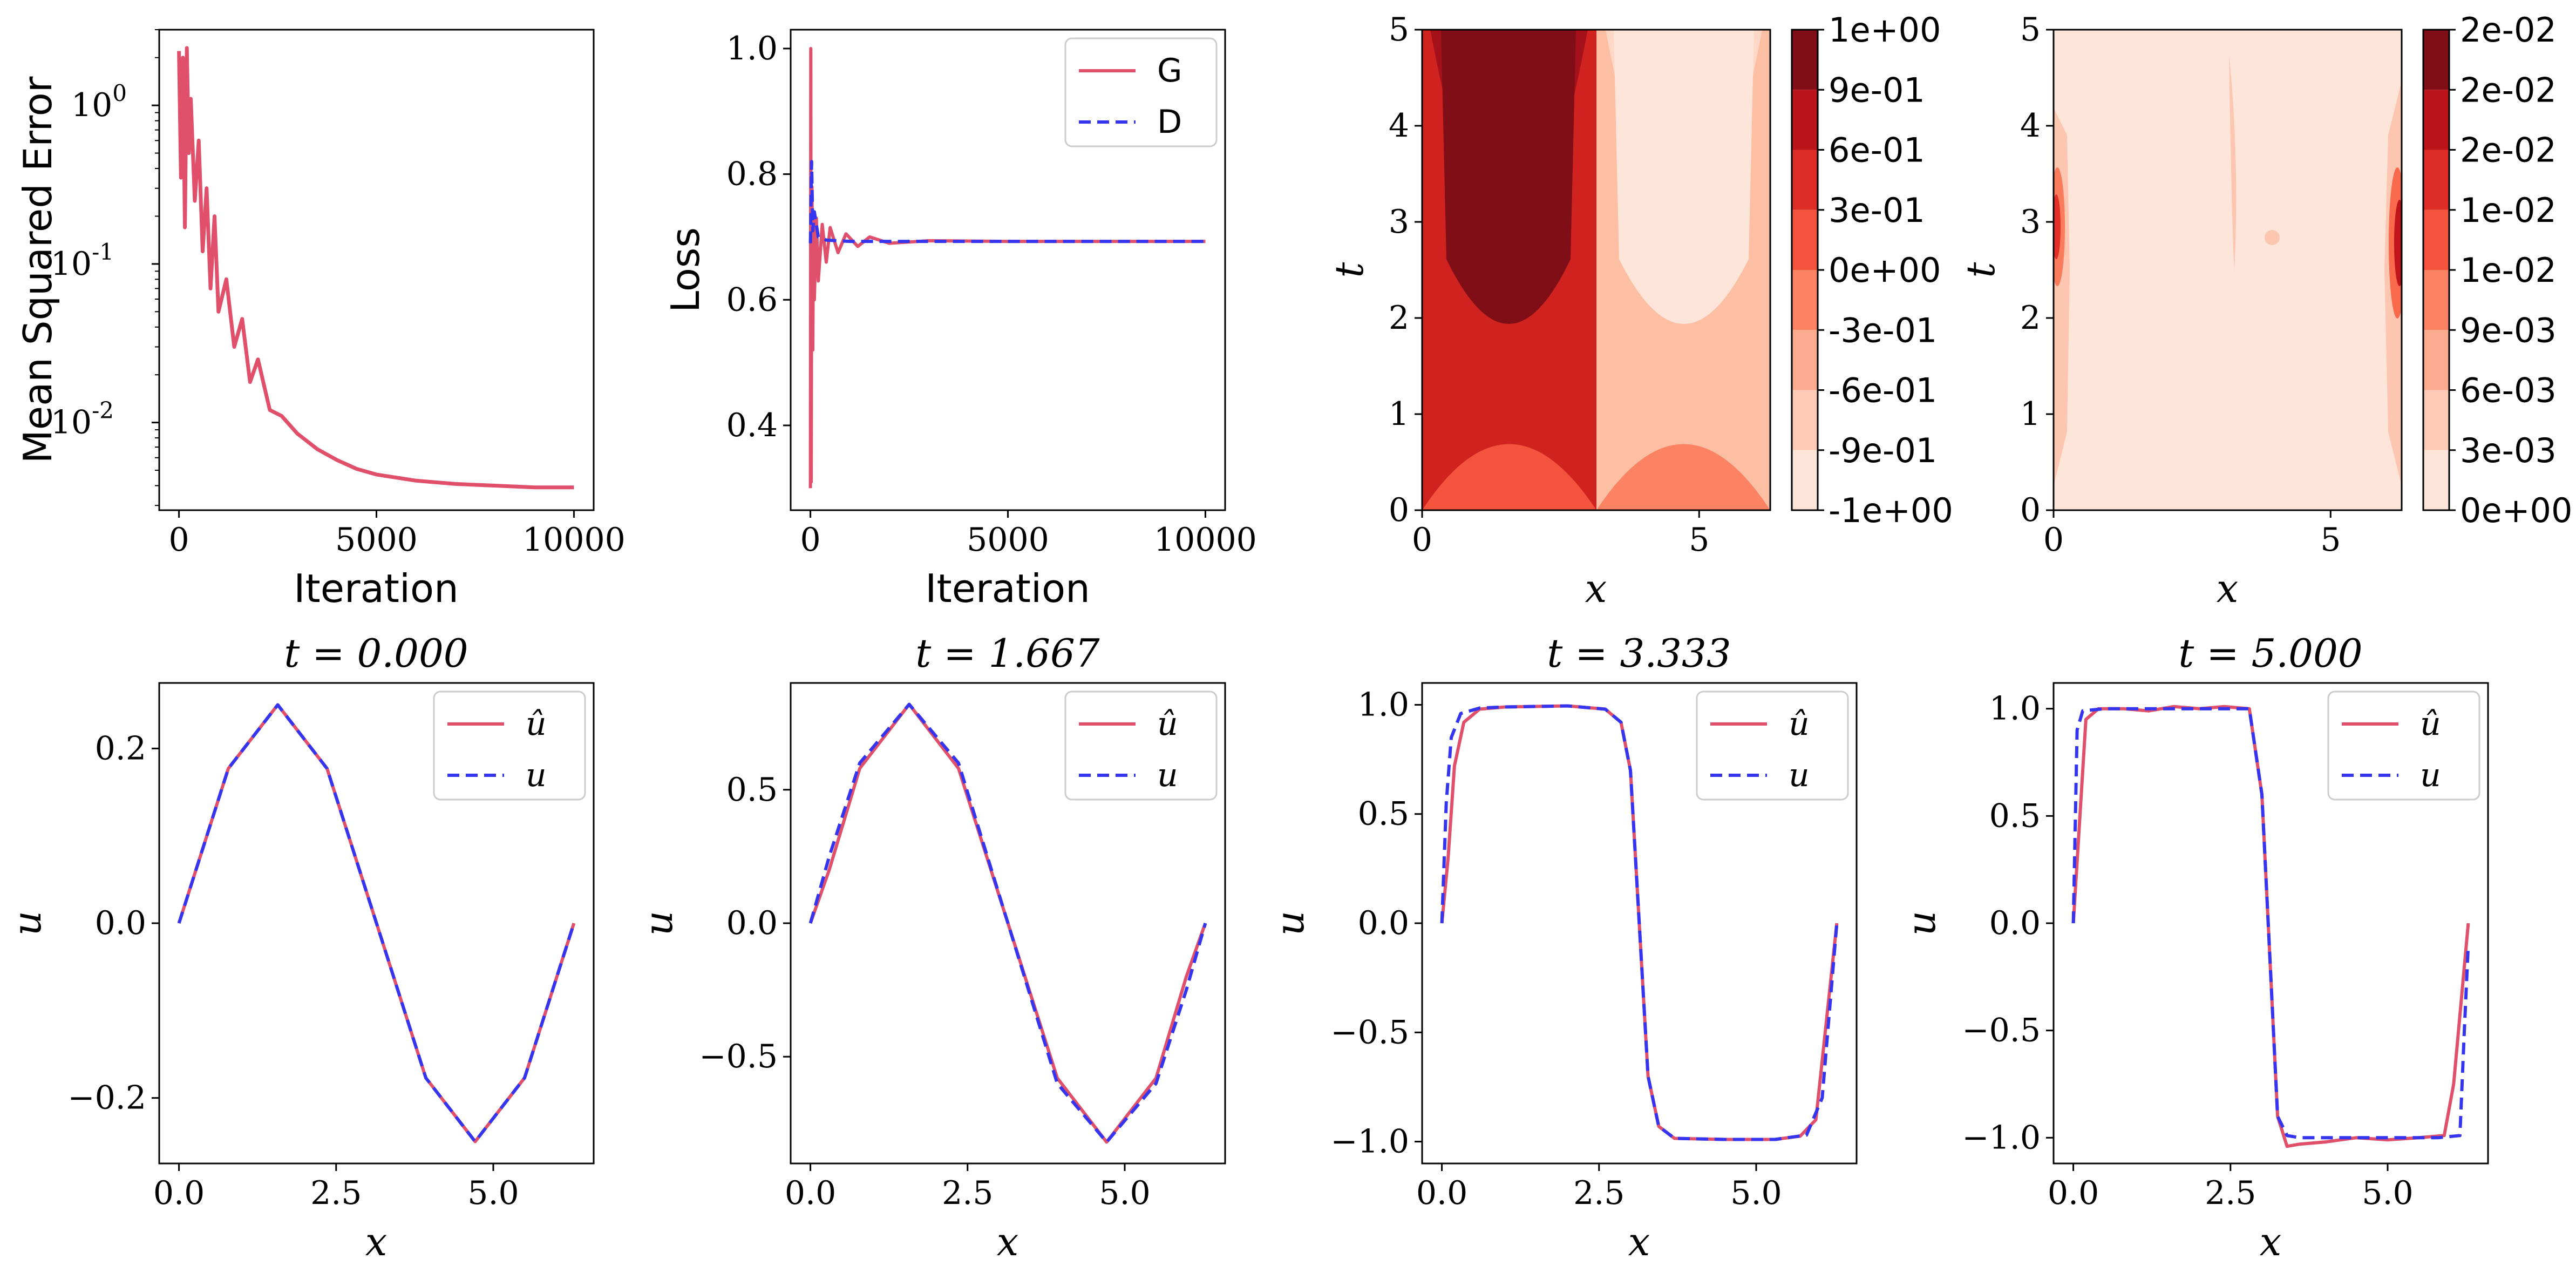 The width and height of the screenshot is (2576, 1279). I want to click on colorbar-label: 9e-01, so click(1877, 90).